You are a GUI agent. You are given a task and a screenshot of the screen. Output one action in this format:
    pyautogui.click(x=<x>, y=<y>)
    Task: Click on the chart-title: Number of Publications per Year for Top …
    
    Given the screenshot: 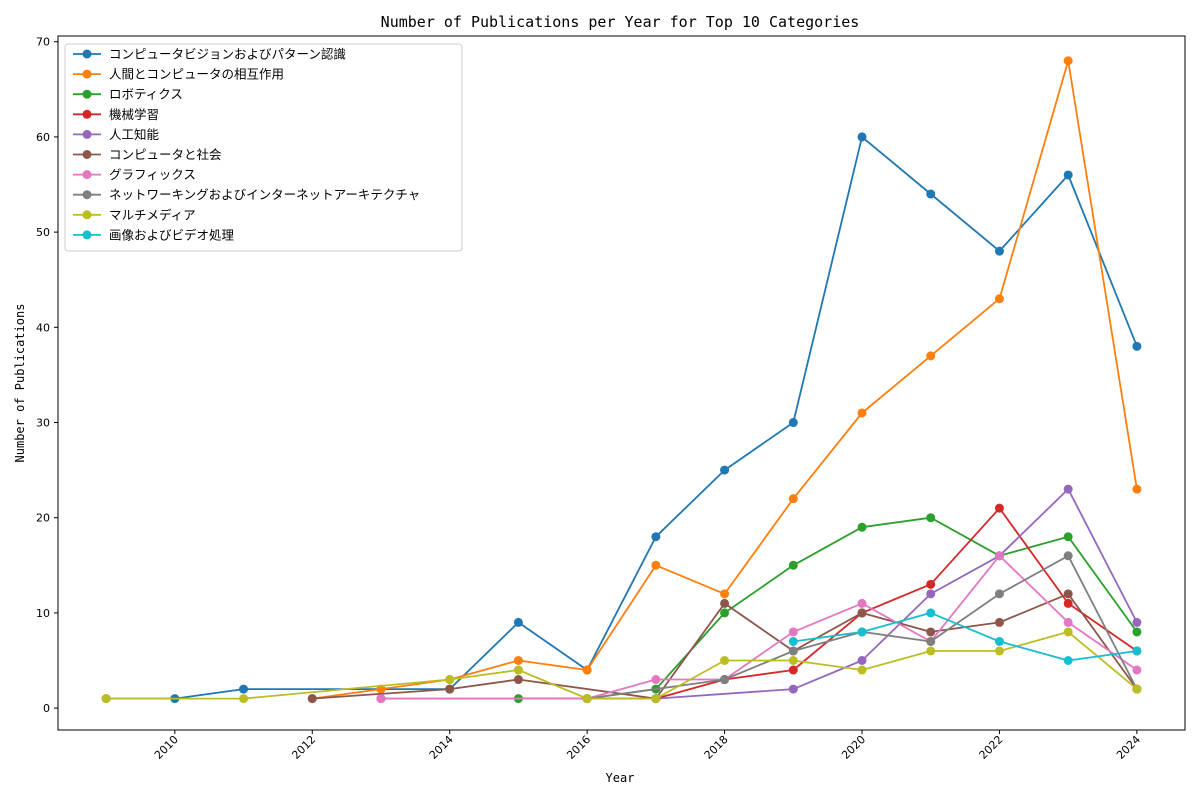 What is the action you would take?
    pyautogui.click(x=620, y=22)
    